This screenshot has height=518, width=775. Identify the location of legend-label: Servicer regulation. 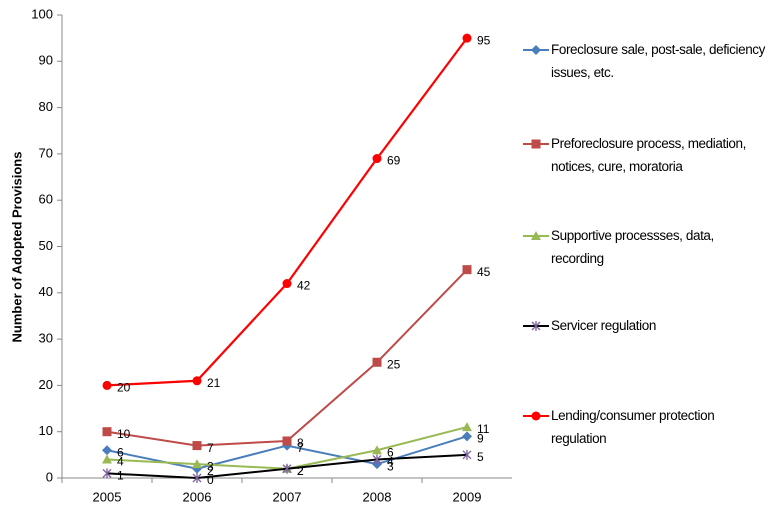
(603, 325).